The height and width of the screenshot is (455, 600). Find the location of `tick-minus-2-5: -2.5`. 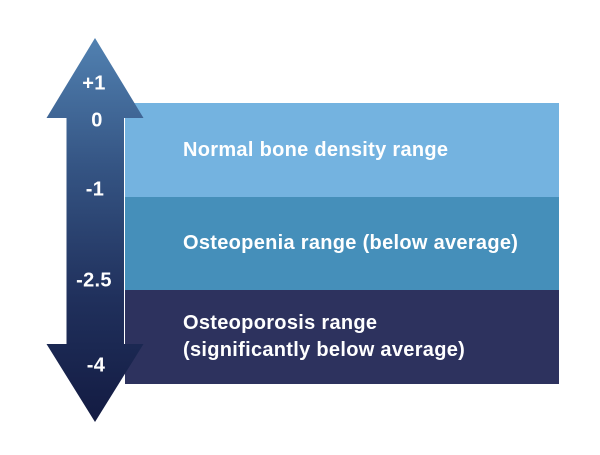

tick-minus-2-5: -2.5 is located at coordinates (94, 280).